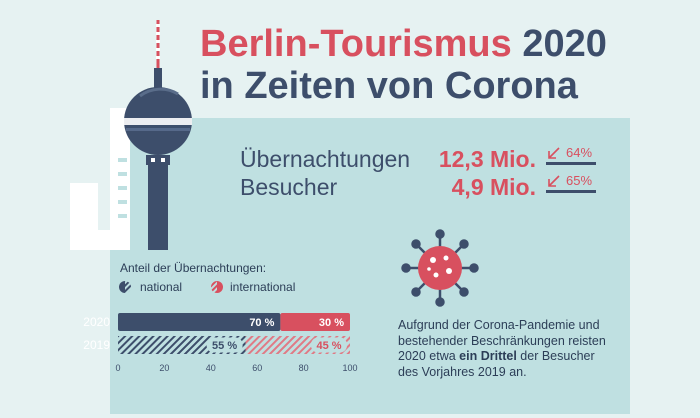 The width and height of the screenshot is (700, 418). I want to click on share-bar-chart: 2020 70 % 30 % 2019 55 % 45 % 0 20 40 60 80 100, so click(220, 343).